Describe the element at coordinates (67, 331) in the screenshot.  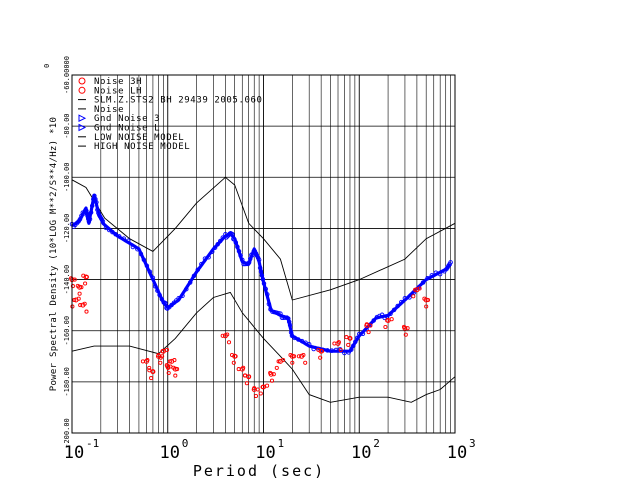
I see `y-tick-group: -160.00` at that location.